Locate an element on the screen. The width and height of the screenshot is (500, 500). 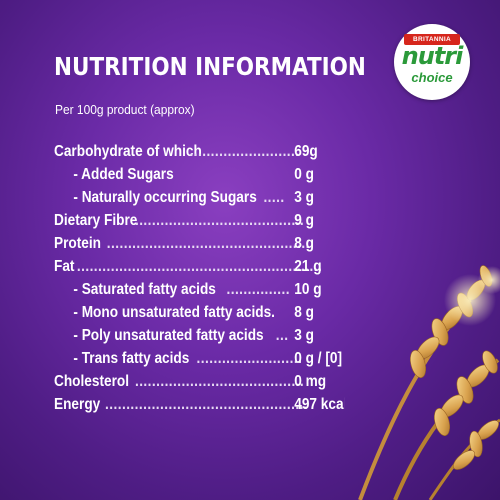
row-label: - Naturally occurring Sugars is located at coordinates (165, 197).